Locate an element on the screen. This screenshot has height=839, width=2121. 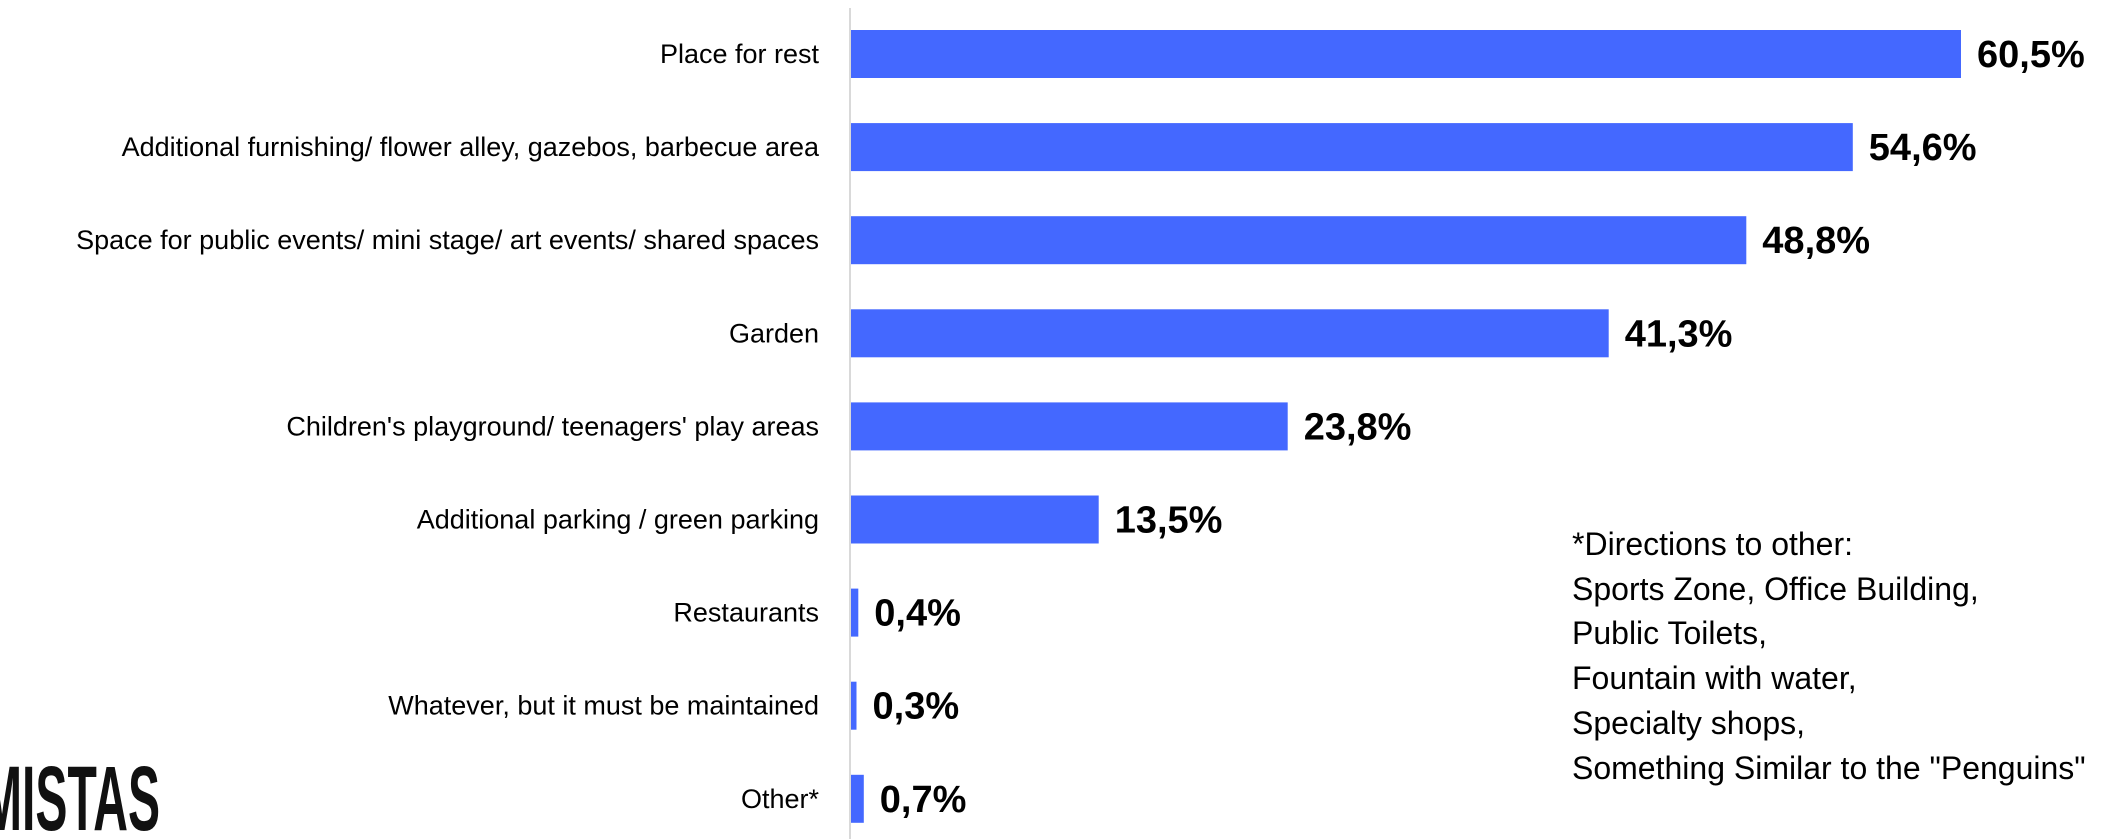
value-label: 60,5% is located at coordinates (2031, 55).